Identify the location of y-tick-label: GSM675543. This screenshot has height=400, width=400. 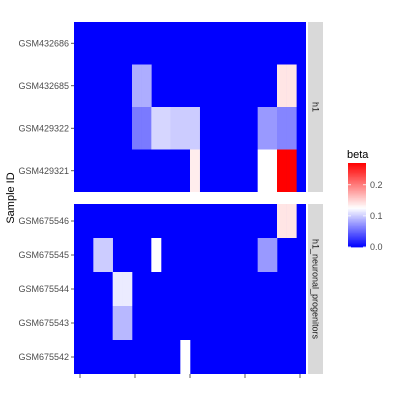
(43, 323).